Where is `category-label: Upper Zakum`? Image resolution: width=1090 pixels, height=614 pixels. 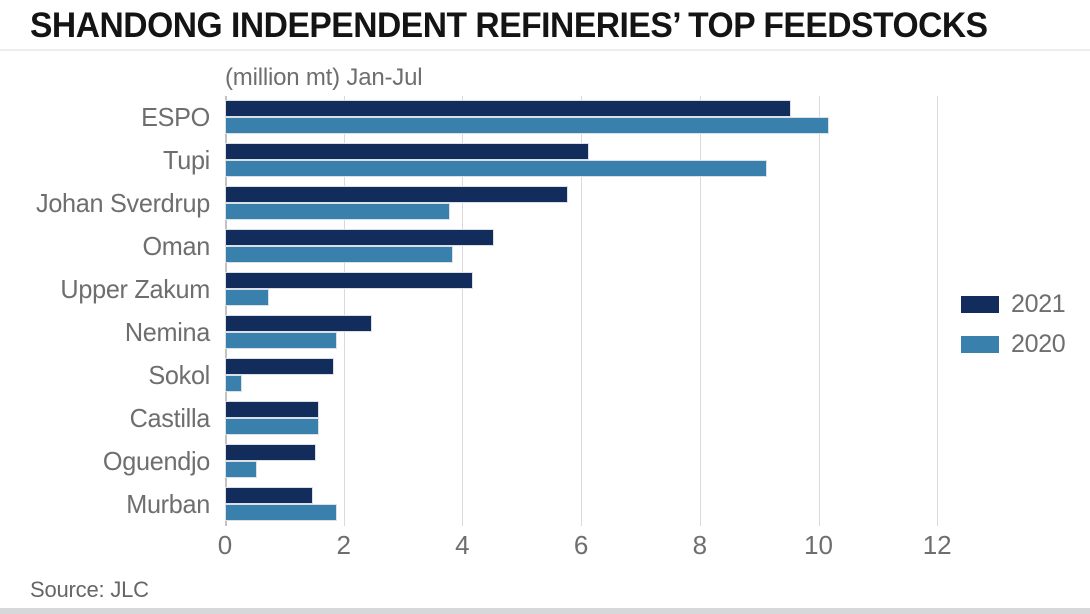
category-label: Upper Zakum is located at coordinates (135, 289).